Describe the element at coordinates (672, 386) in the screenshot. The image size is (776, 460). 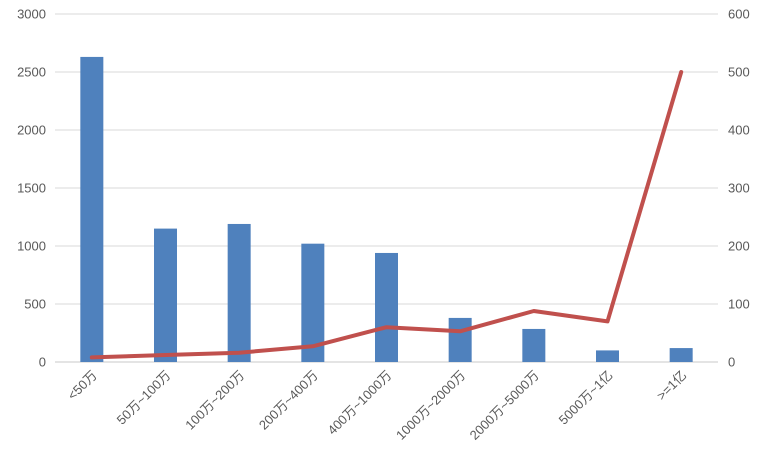
I see `x-axis-category-label: >=1亿` at that location.